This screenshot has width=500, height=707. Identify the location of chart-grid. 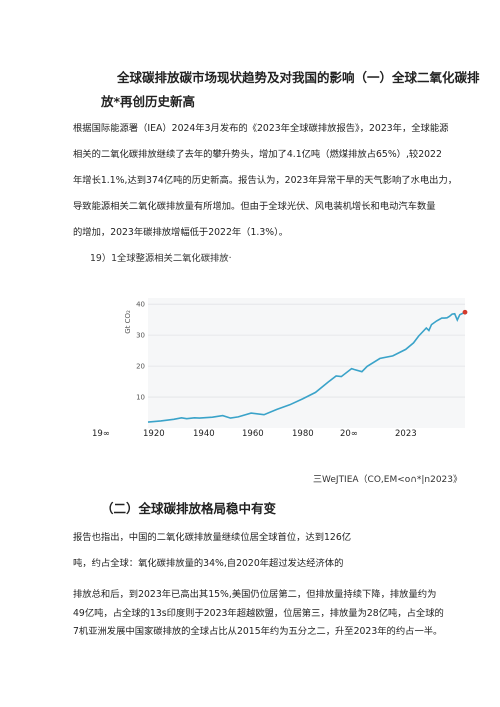
(306, 363).